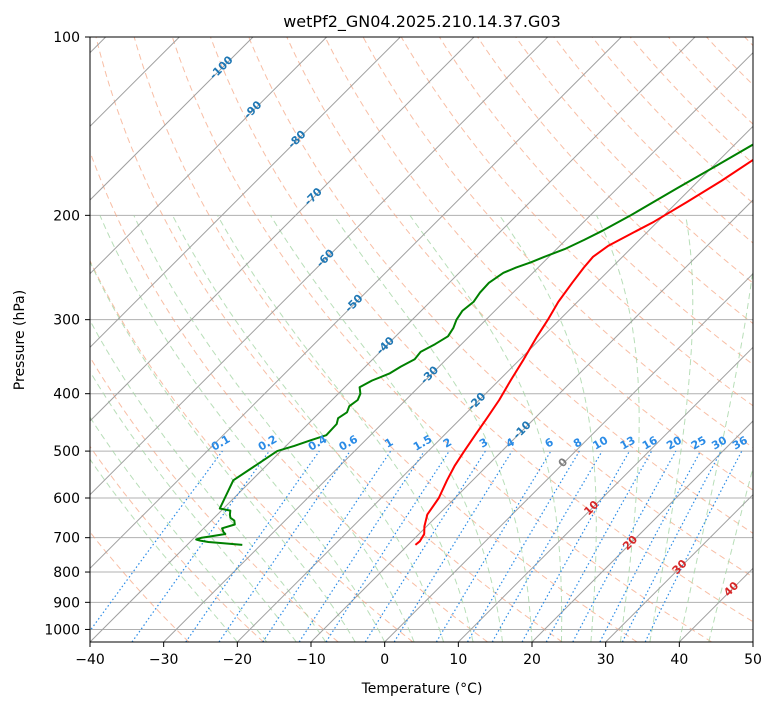 Image resolution: width=775 pixels, height=708 pixels. I want to click on y-tick-label: 500, so click(66, 452).